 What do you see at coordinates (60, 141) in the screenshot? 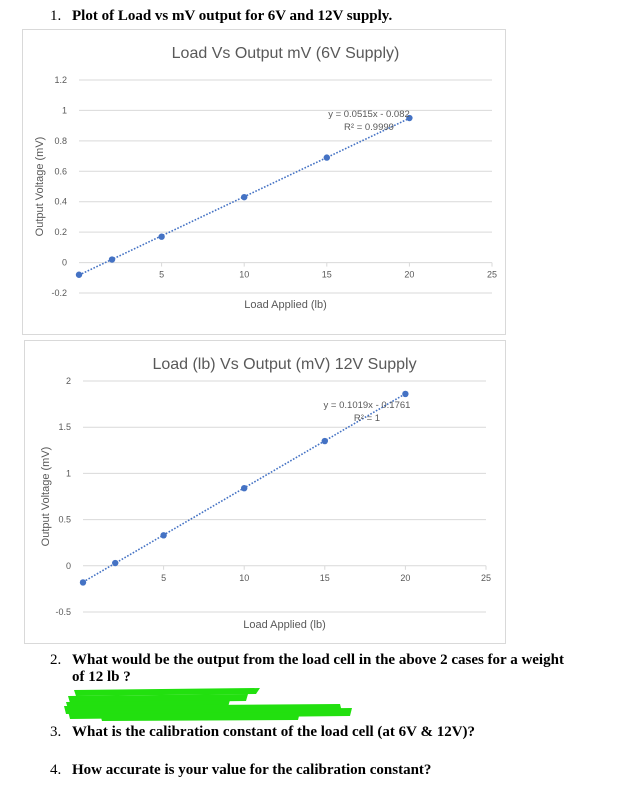
I see `y-tick-label: 0.8` at bounding box center [60, 141].